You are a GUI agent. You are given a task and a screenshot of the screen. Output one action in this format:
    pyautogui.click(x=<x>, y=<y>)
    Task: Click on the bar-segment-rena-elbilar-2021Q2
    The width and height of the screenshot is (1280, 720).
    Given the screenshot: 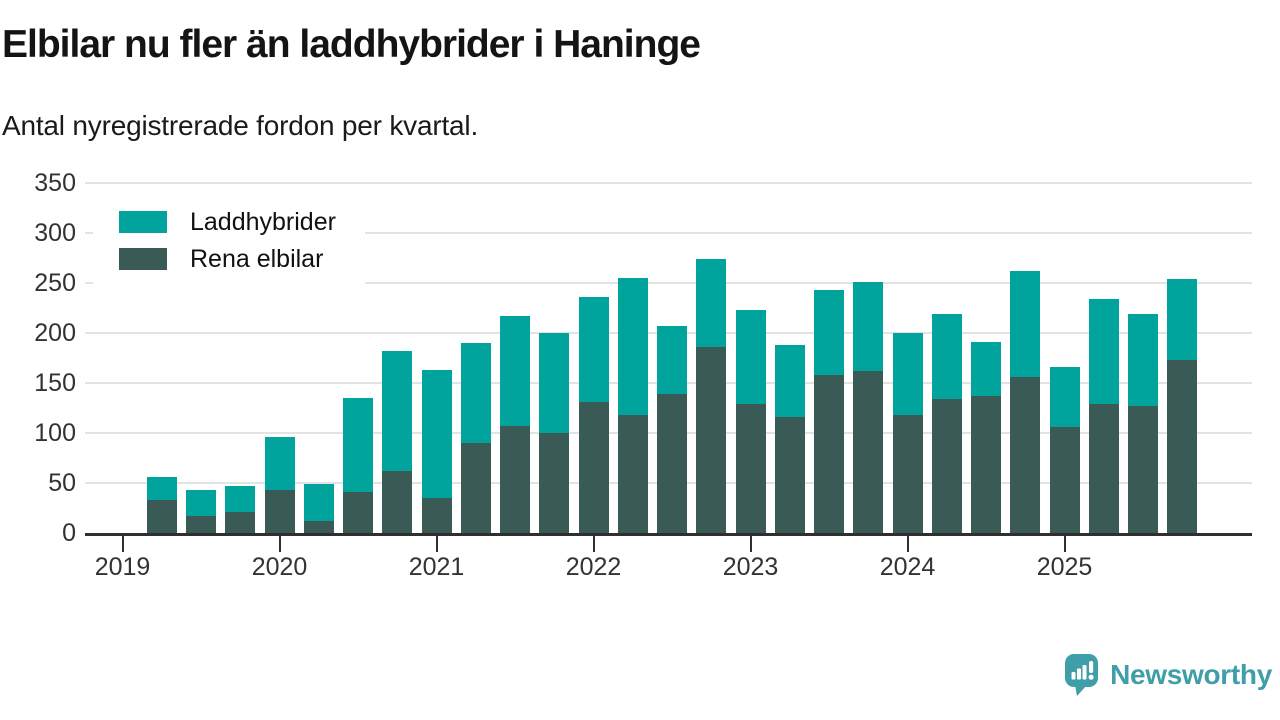 What is the action you would take?
    pyautogui.click(x=475, y=488)
    